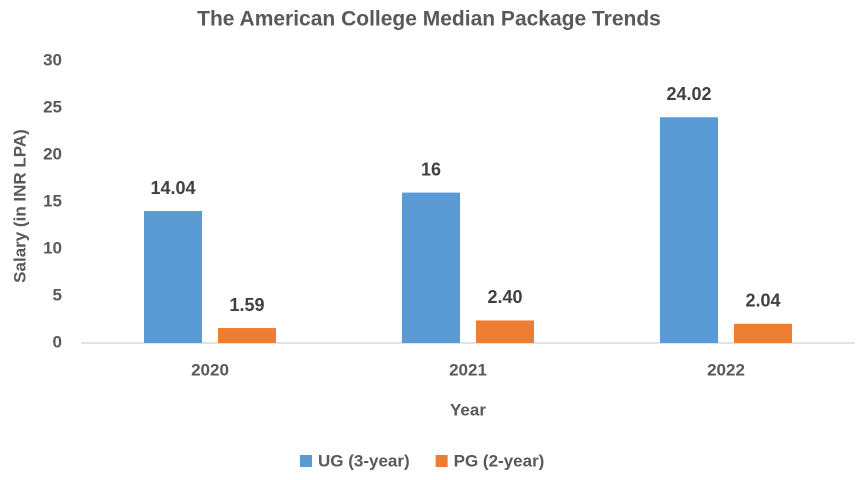  What do you see at coordinates (172, 188) in the screenshot?
I see `value-label: 14.04` at bounding box center [172, 188].